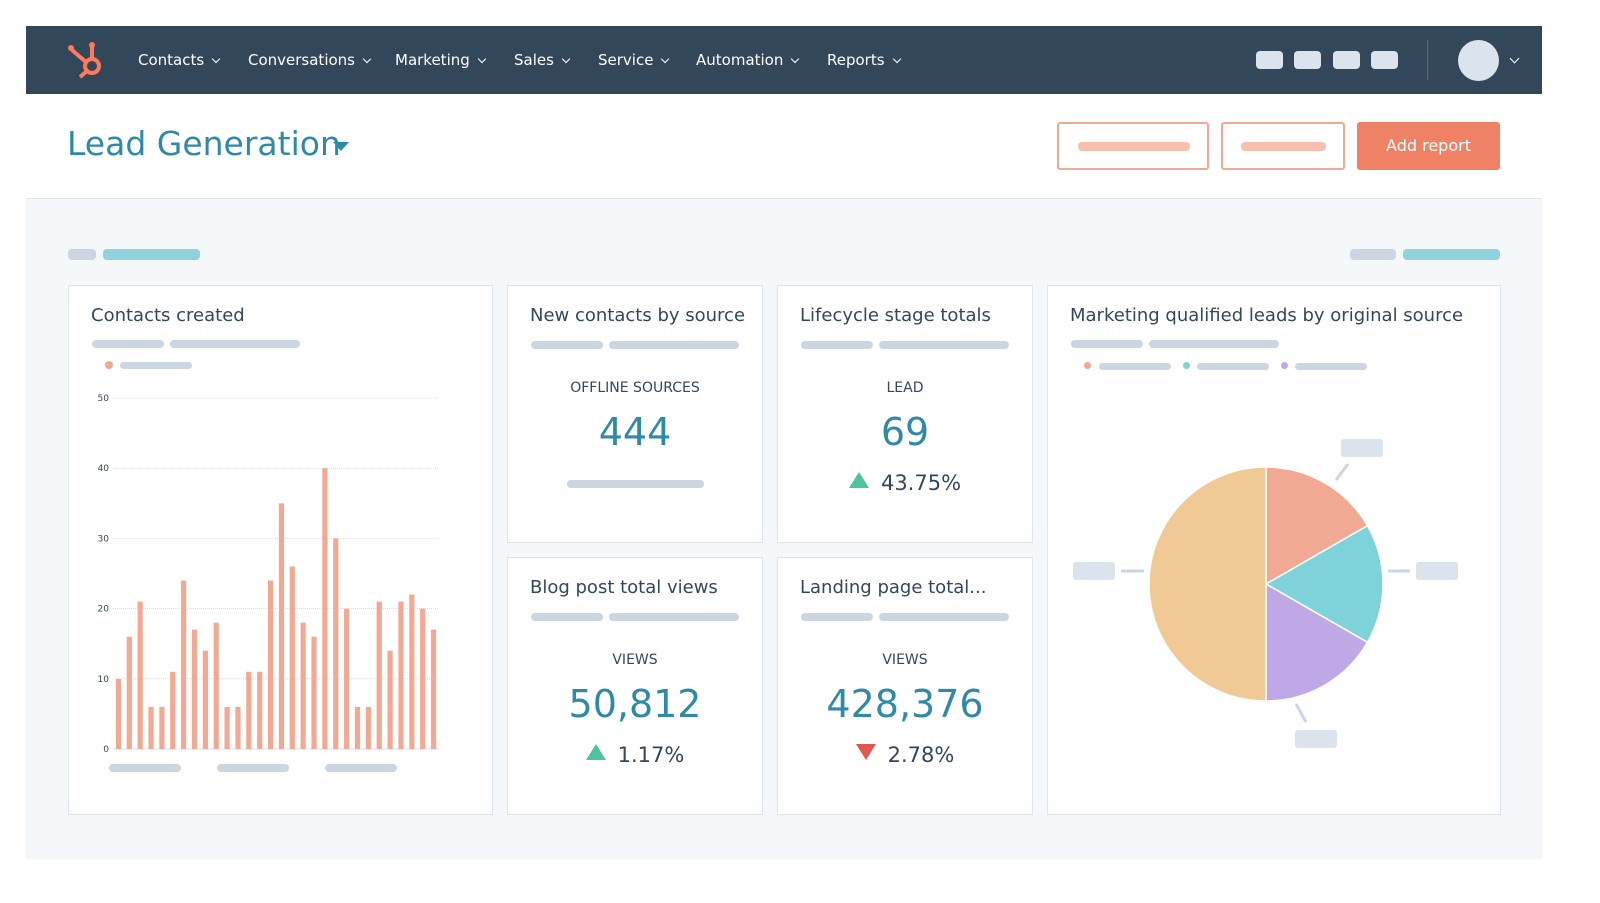  What do you see at coordinates (104, 399) in the screenshot?
I see `y-tick-label: 50` at bounding box center [104, 399].